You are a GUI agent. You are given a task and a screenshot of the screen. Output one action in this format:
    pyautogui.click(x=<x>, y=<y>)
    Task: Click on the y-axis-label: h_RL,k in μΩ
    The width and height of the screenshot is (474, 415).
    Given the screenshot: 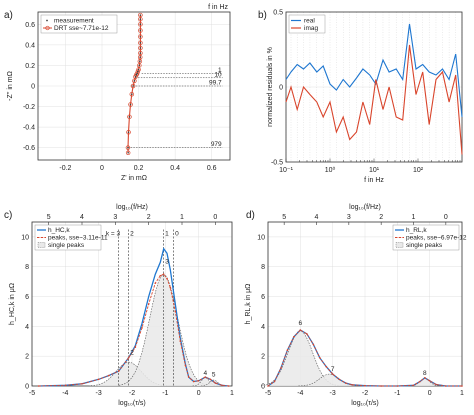 What is the action you would take?
    pyautogui.click(x=248, y=304)
    